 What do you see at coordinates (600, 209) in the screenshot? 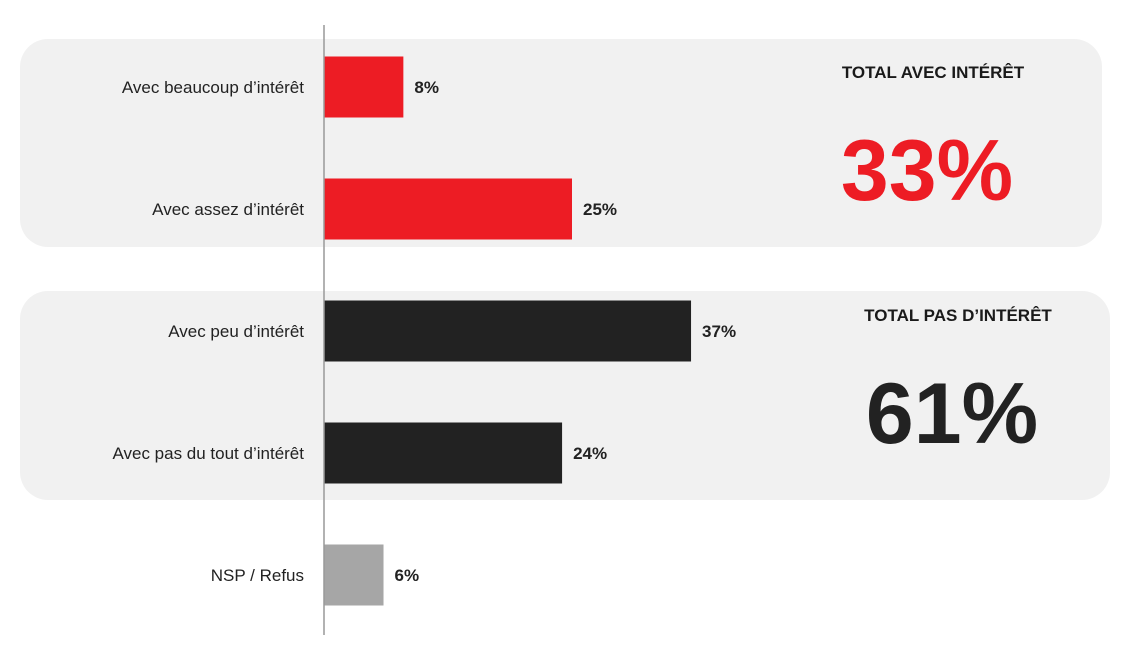
I see `value-label-2: 25%` at bounding box center [600, 209].